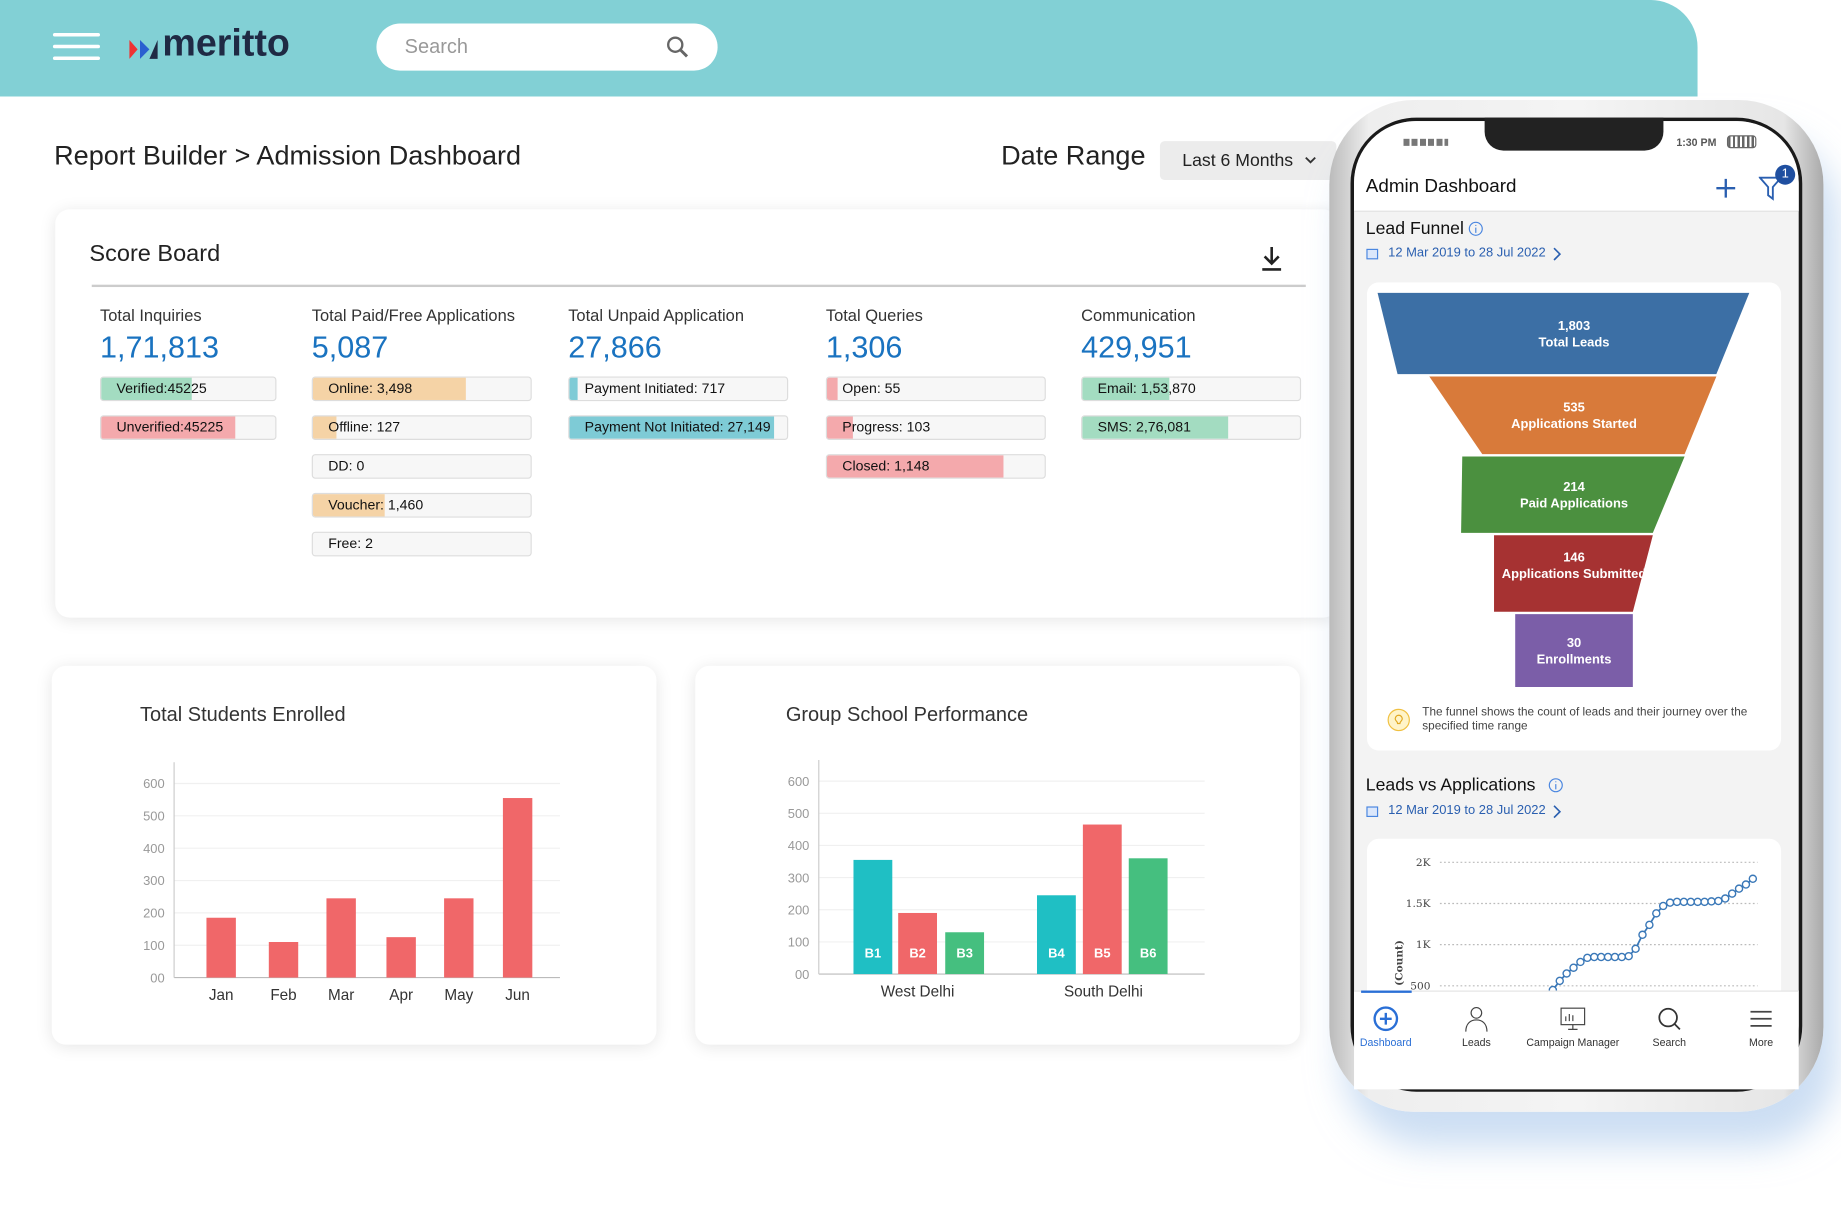 The width and height of the screenshot is (1841, 1213). I want to click on metric-progress-bar: SMS: 2,76,081, so click(1191, 427).